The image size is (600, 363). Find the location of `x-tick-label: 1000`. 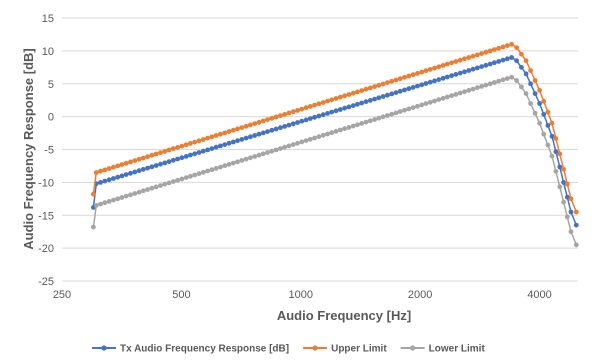

x-tick-label: 1000 is located at coordinates (301, 295).